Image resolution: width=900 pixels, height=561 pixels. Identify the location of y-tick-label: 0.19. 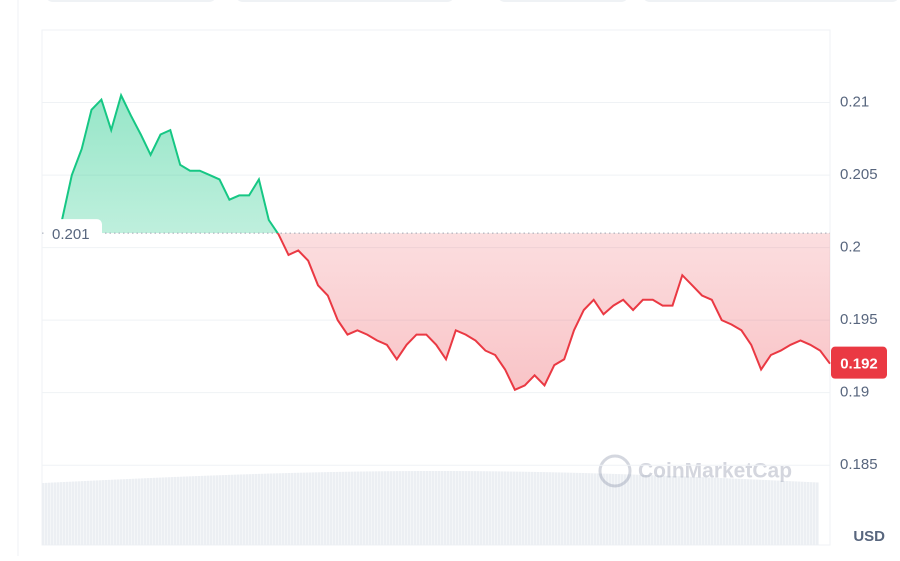
(854, 392).